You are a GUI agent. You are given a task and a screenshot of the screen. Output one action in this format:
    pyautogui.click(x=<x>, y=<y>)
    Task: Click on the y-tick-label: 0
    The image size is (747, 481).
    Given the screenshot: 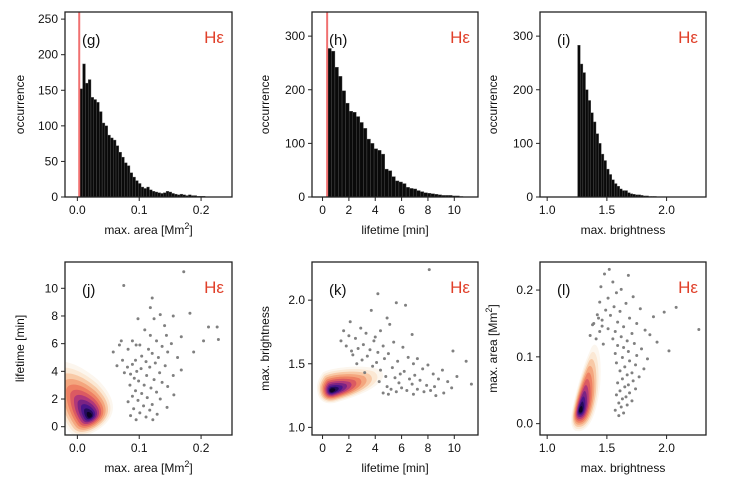 What is the action you would take?
    pyautogui.click(x=54, y=197)
    